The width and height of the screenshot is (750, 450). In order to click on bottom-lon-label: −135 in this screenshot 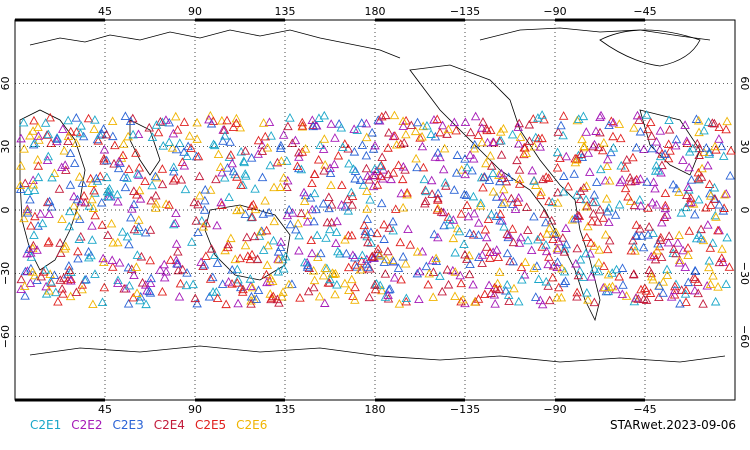, I will do `click(465, 409)`.